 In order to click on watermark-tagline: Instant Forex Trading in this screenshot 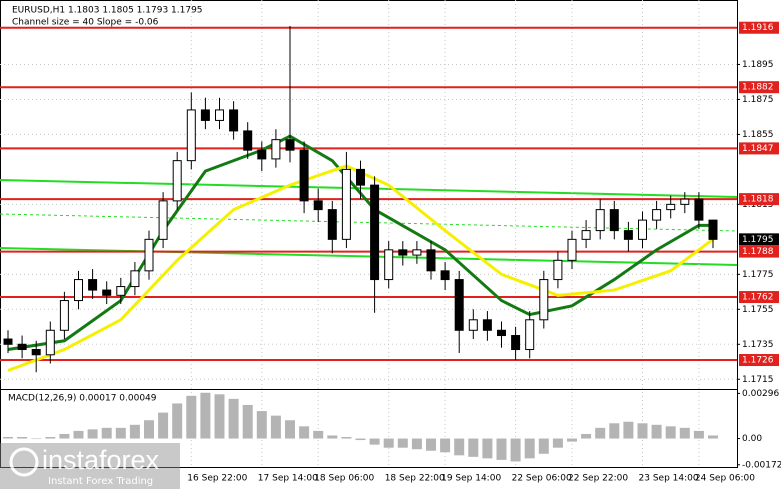, I will do `click(100, 481)`.